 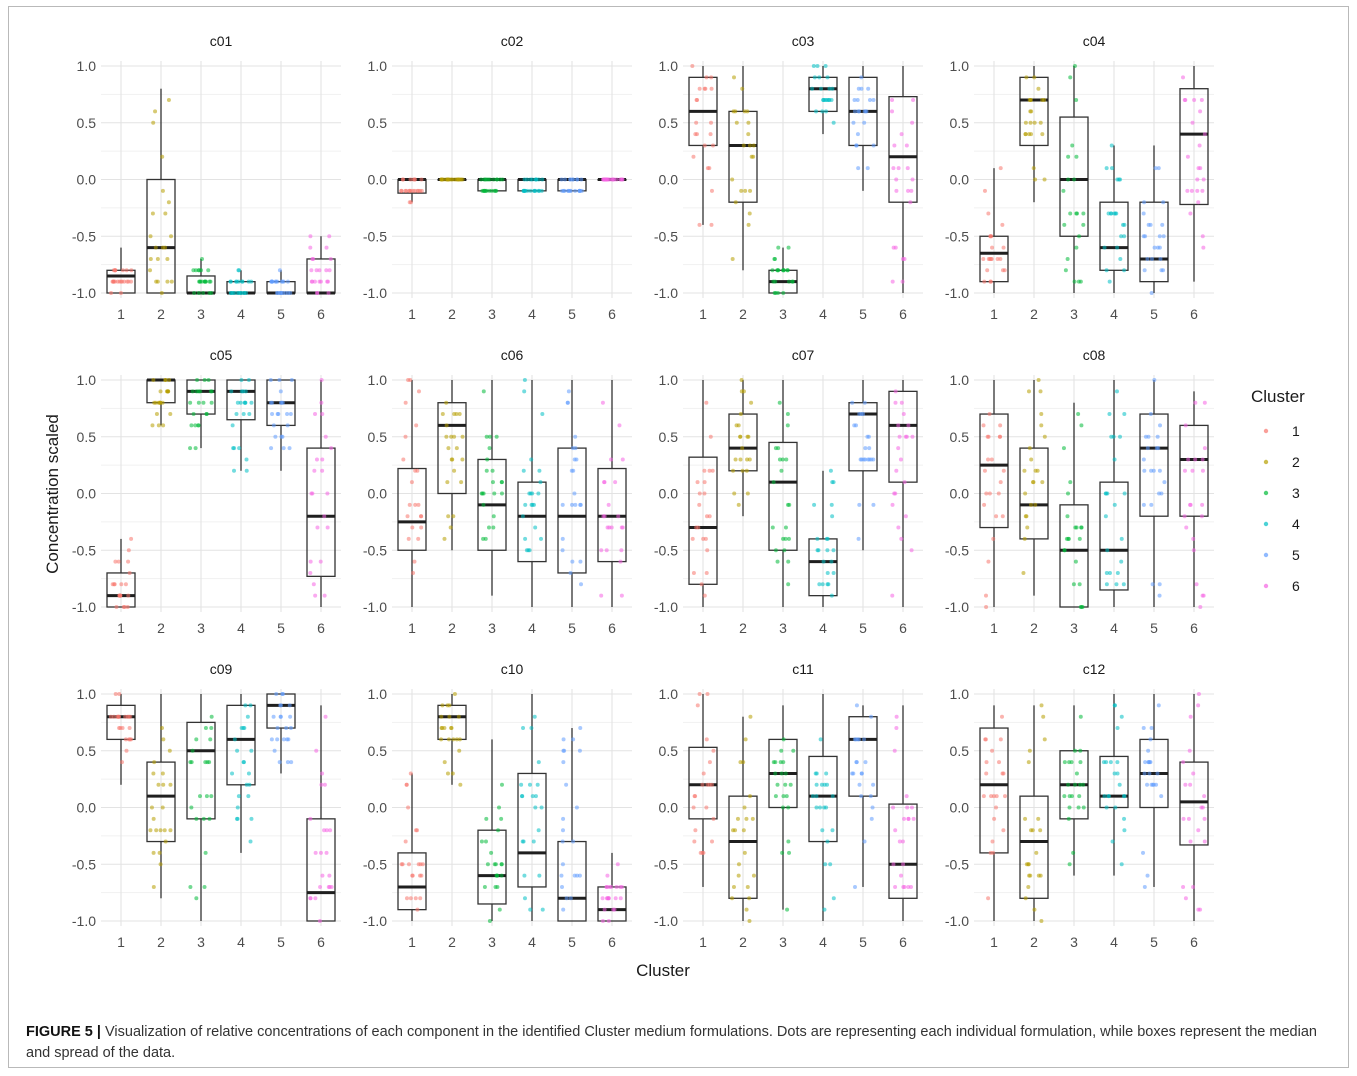 What do you see at coordinates (492, 314) in the screenshot?
I see `x-tick-label: 3` at bounding box center [492, 314].